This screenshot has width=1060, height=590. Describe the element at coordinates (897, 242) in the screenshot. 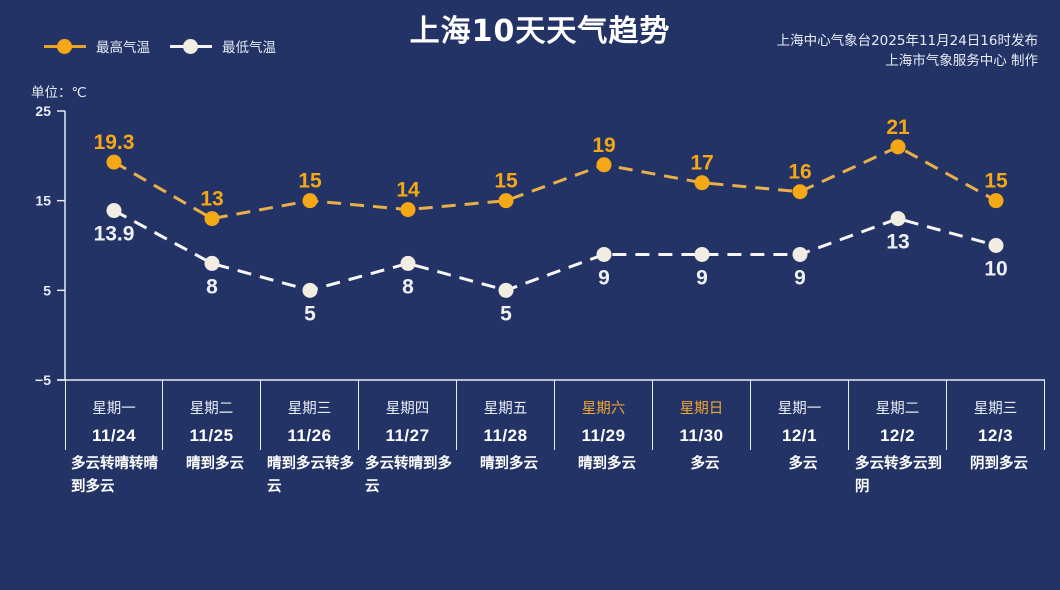

I see `low-temp-label: 13` at that location.